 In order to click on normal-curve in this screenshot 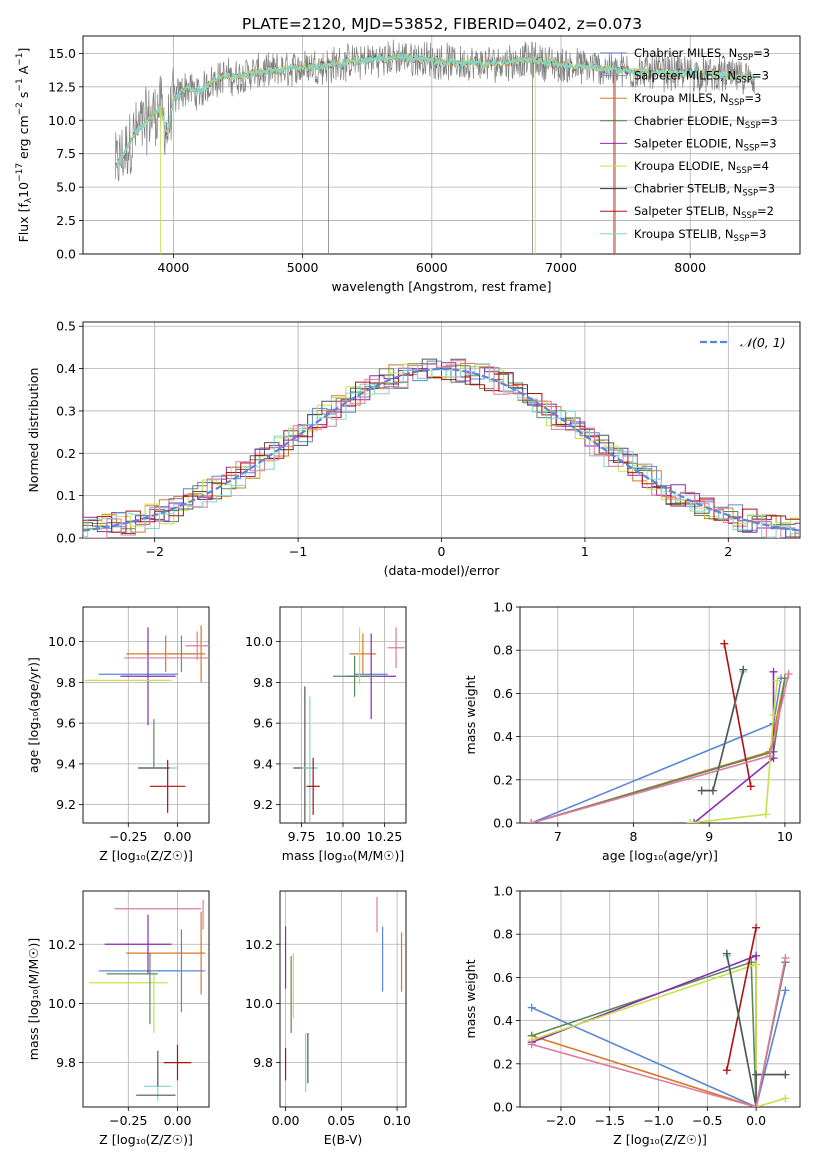, I will do `click(441, 449)`.